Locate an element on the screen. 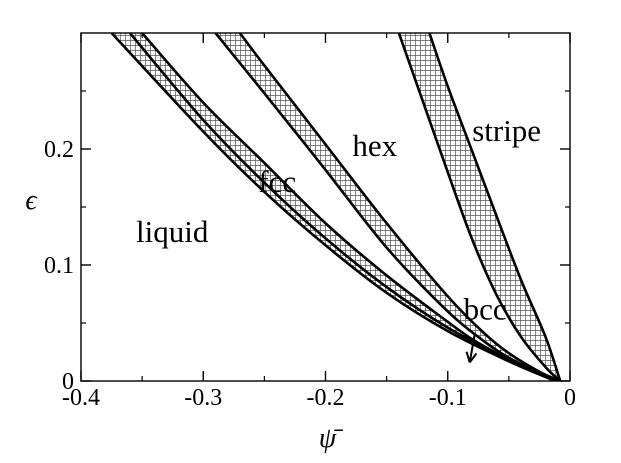 Image resolution: width=621 pixels, height=463 pixels. x-tick-label: -0.3 is located at coordinates (203, 398).